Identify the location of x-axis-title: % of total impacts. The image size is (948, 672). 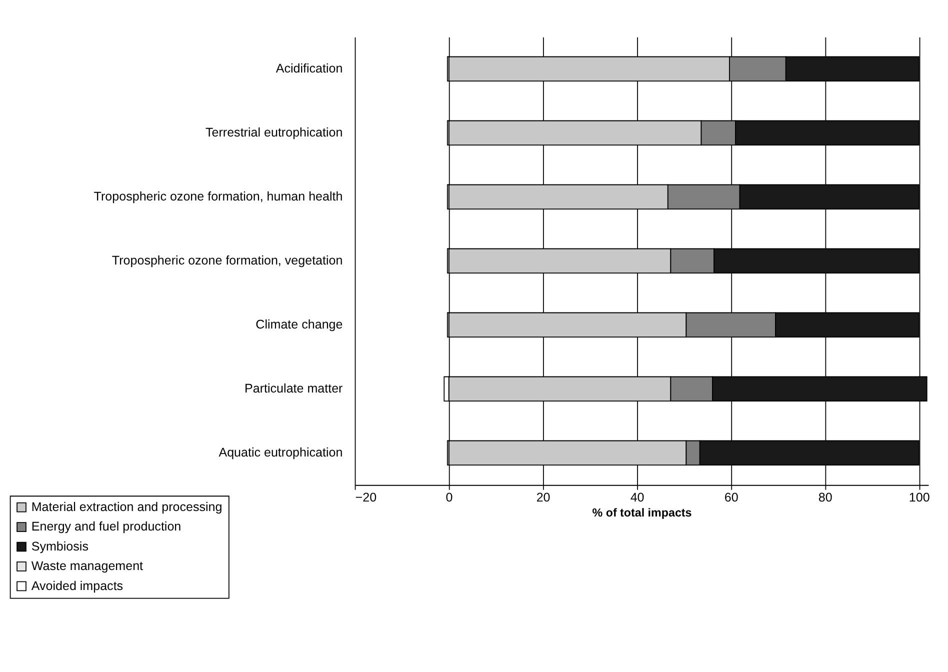
(642, 513).